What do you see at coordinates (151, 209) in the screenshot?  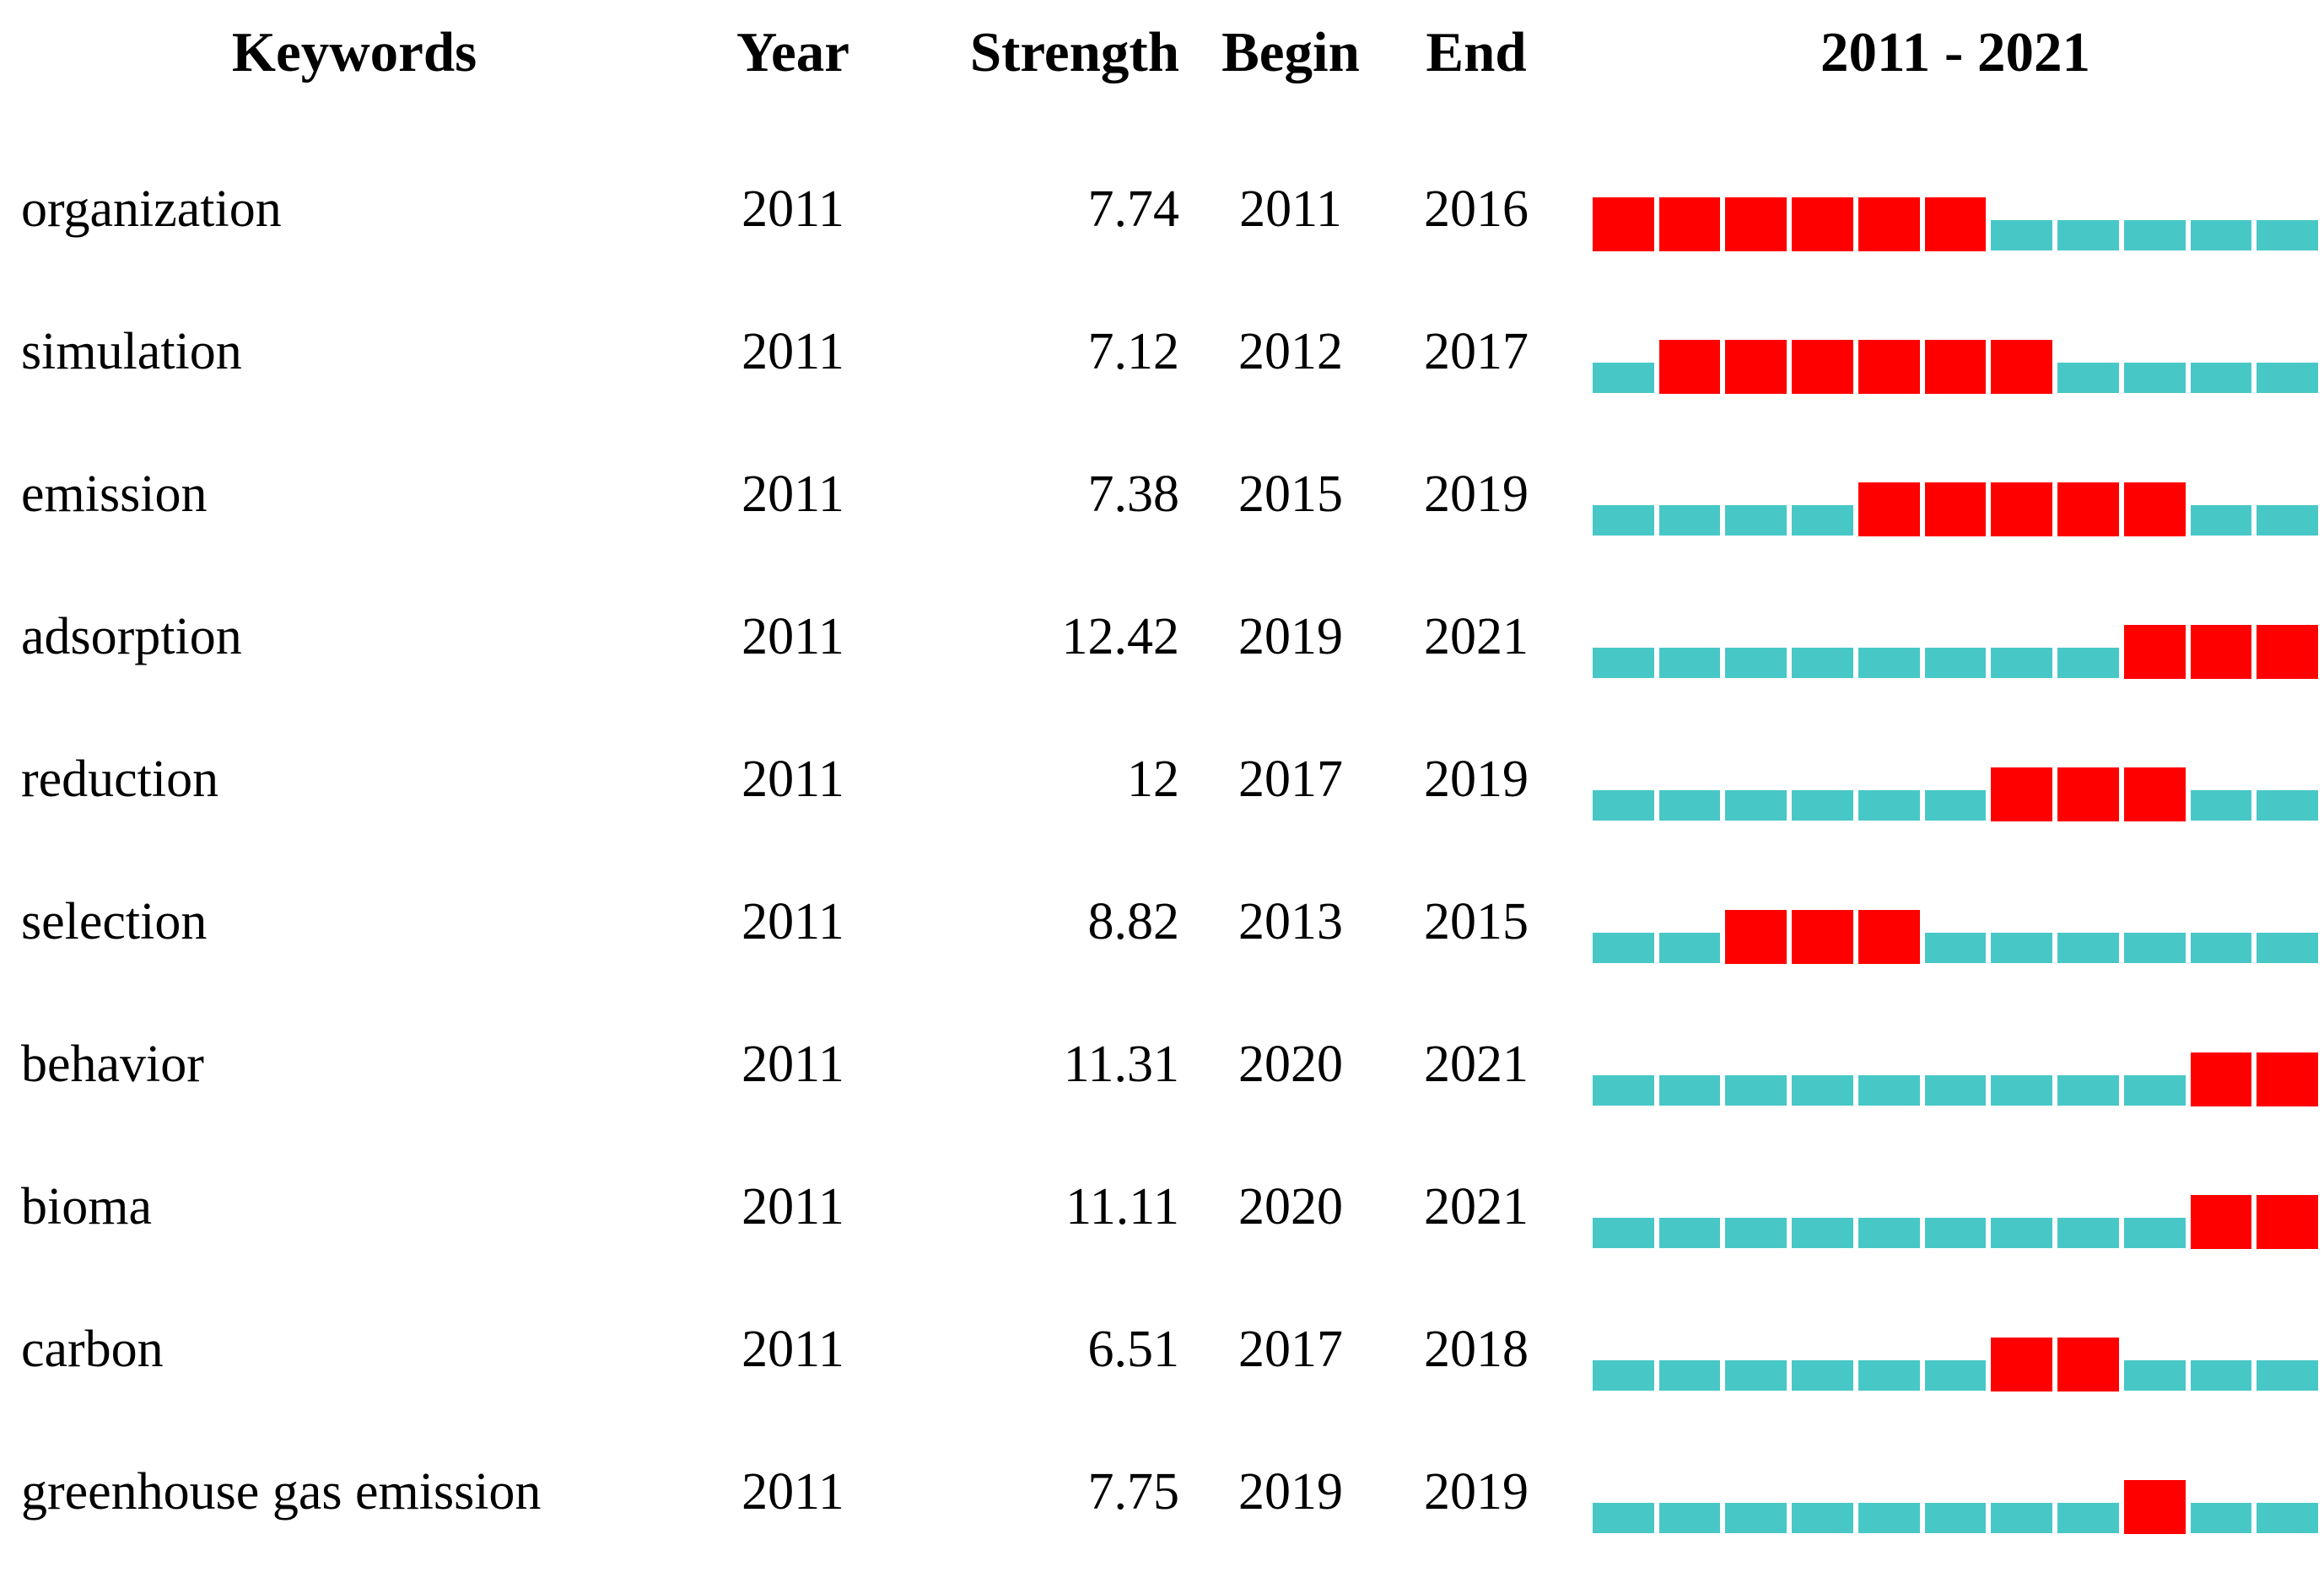 I see `keyword-cell: organization` at bounding box center [151, 209].